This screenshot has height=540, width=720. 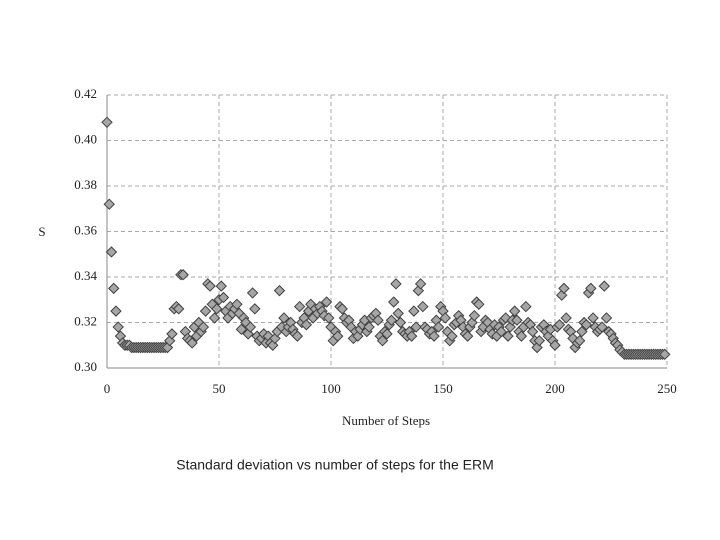 What do you see at coordinates (85, 229) in the screenshot?
I see `y-tick-label: 0.36` at bounding box center [85, 229].